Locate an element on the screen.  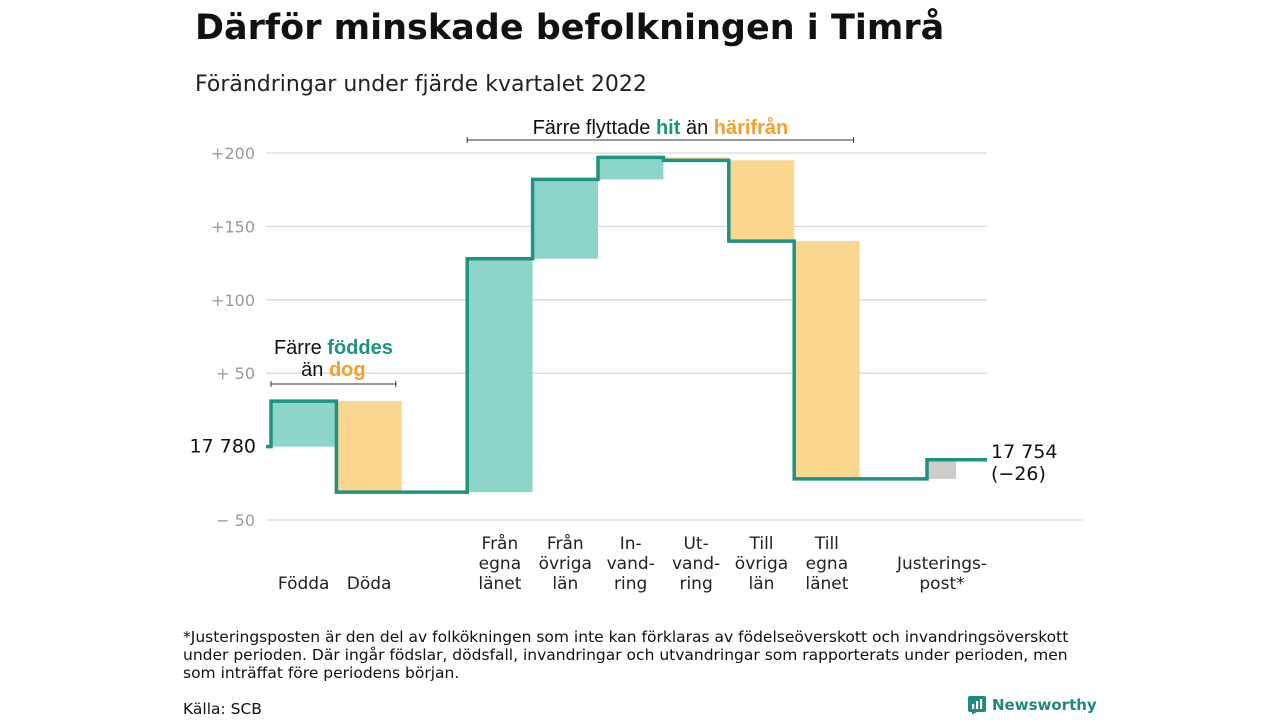
end-value-label: 17 754 is located at coordinates (1024, 452).